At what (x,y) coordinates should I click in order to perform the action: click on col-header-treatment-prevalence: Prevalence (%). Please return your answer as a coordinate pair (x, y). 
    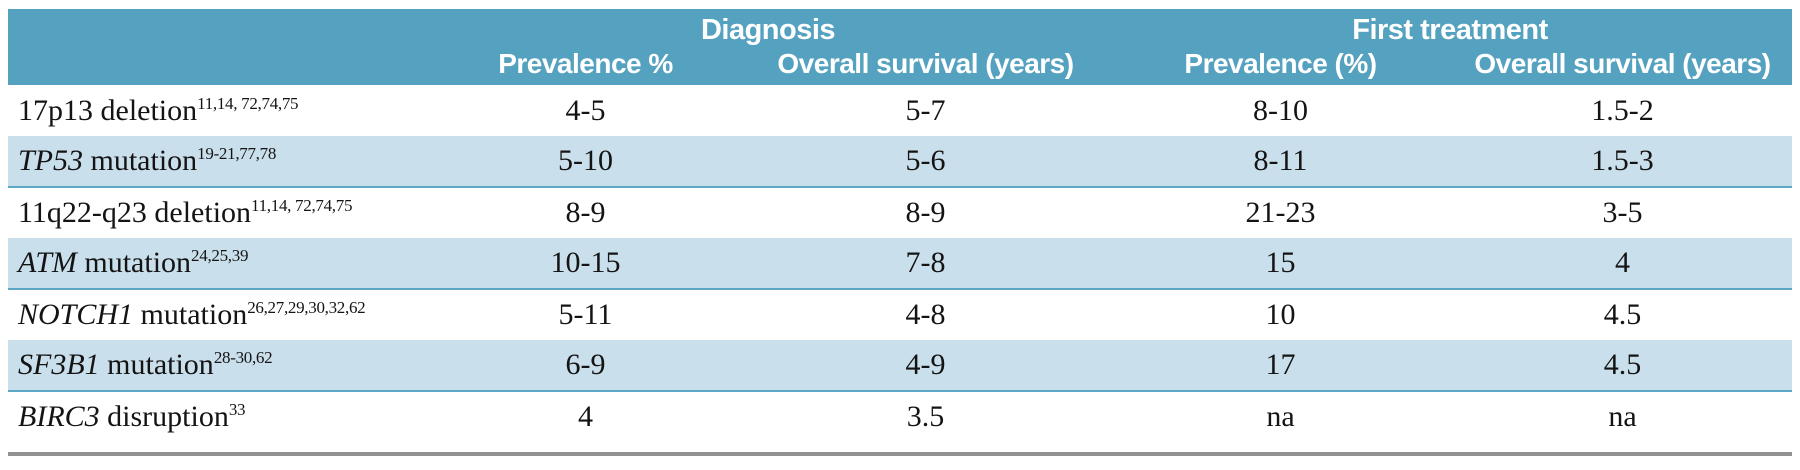
    Looking at the image, I should click on (1280, 66).